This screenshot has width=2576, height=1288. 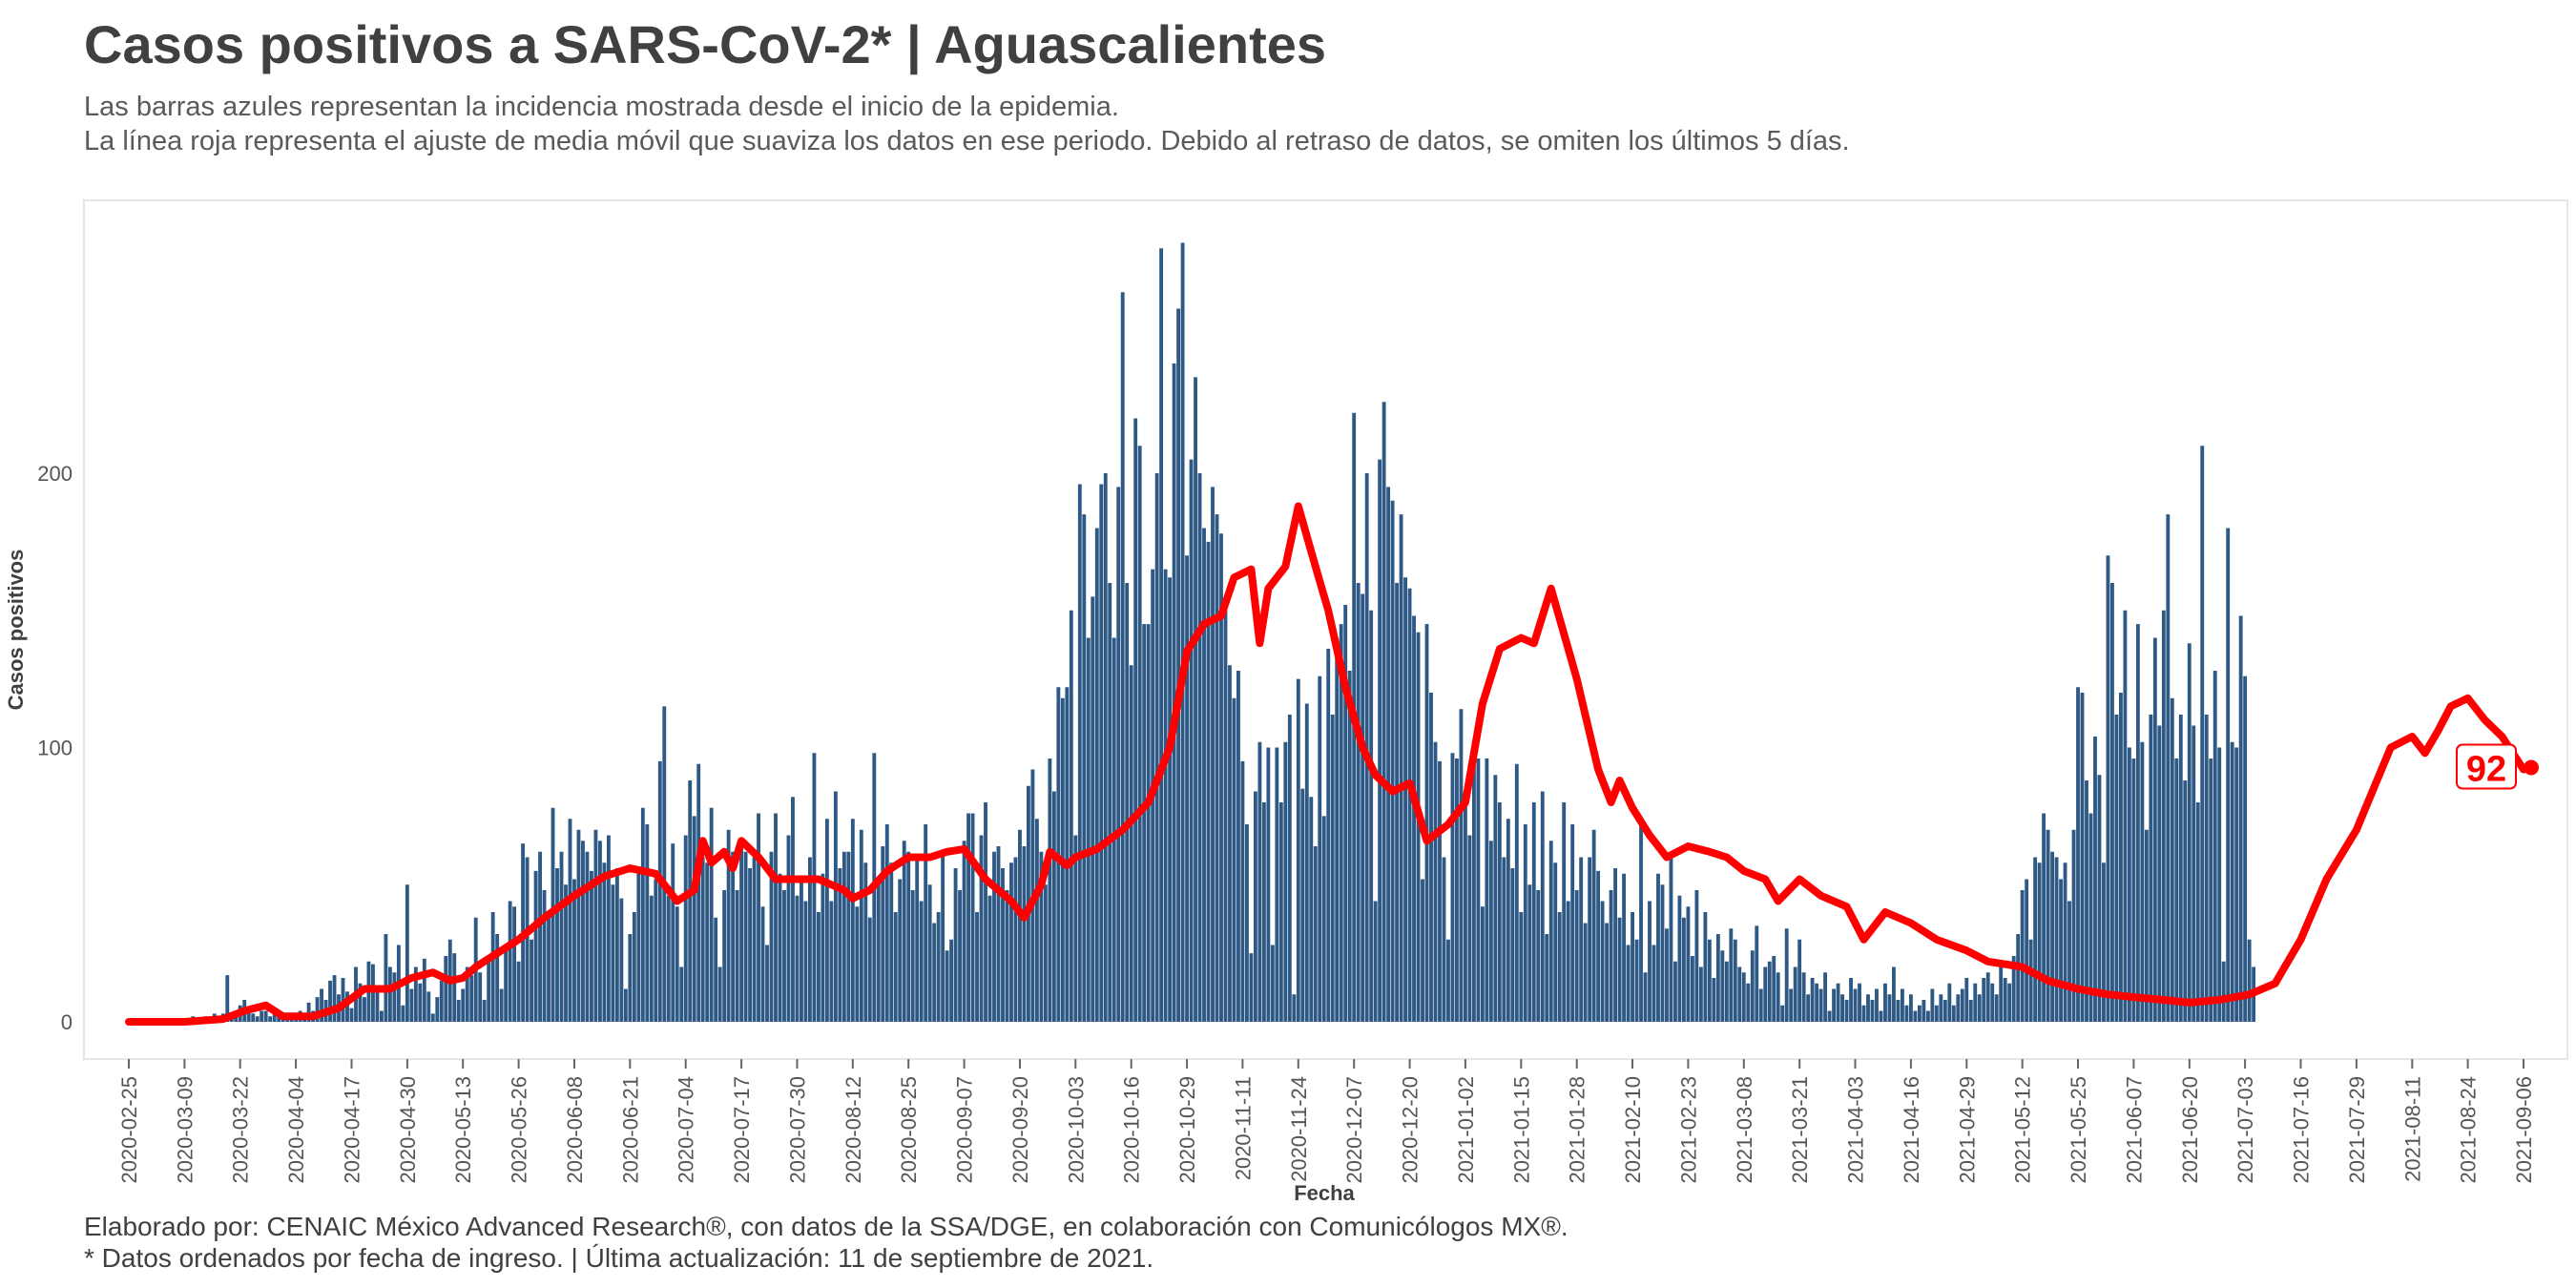 I want to click on y-axis: 0 100 200, so click(x=55, y=748).